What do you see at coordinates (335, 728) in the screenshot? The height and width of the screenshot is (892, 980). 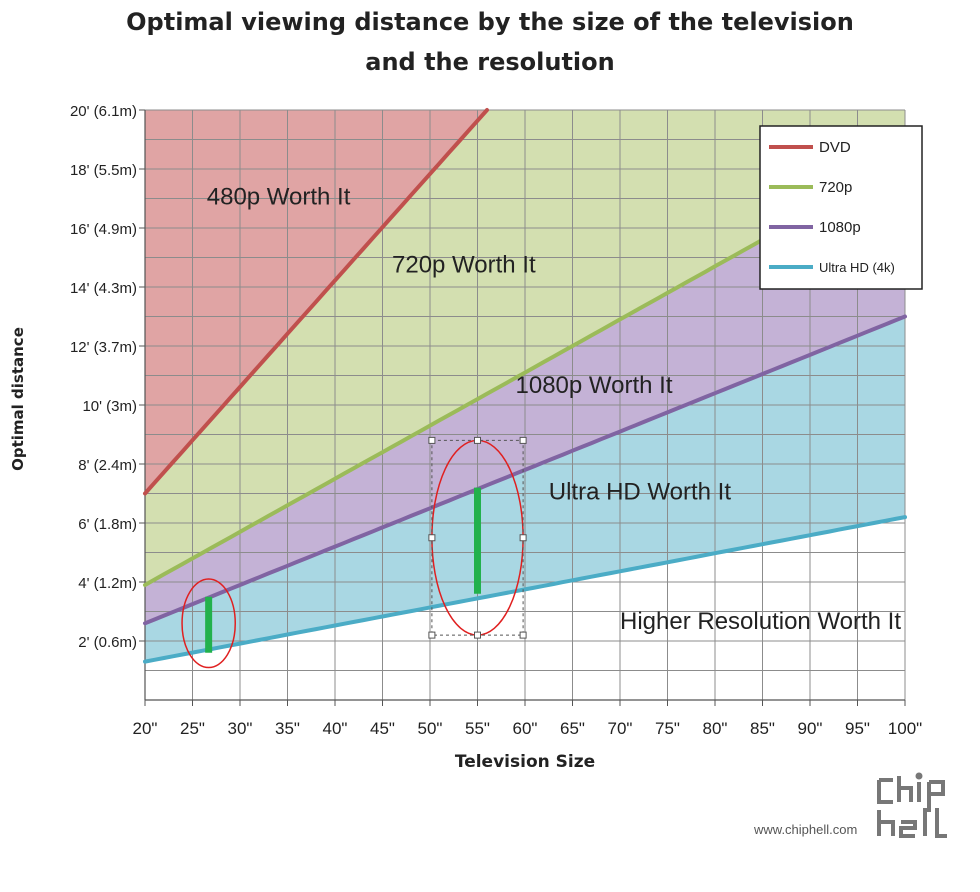 I see `x-tick-label: 40"` at bounding box center [335, 728].